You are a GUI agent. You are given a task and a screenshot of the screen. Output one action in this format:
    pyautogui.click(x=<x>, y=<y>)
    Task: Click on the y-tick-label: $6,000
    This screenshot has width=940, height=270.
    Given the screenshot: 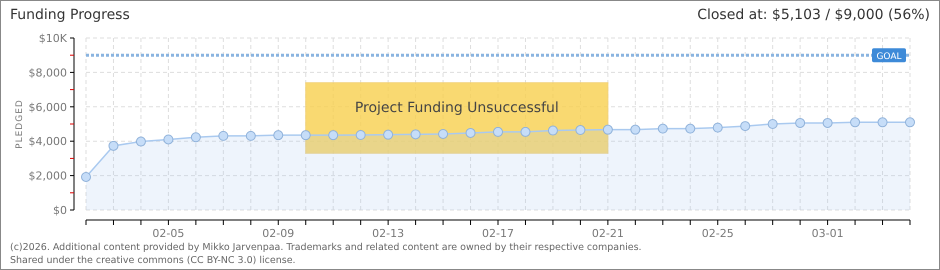 What is the action you would take?
    pyautogui.click(x=47, y=107)
    